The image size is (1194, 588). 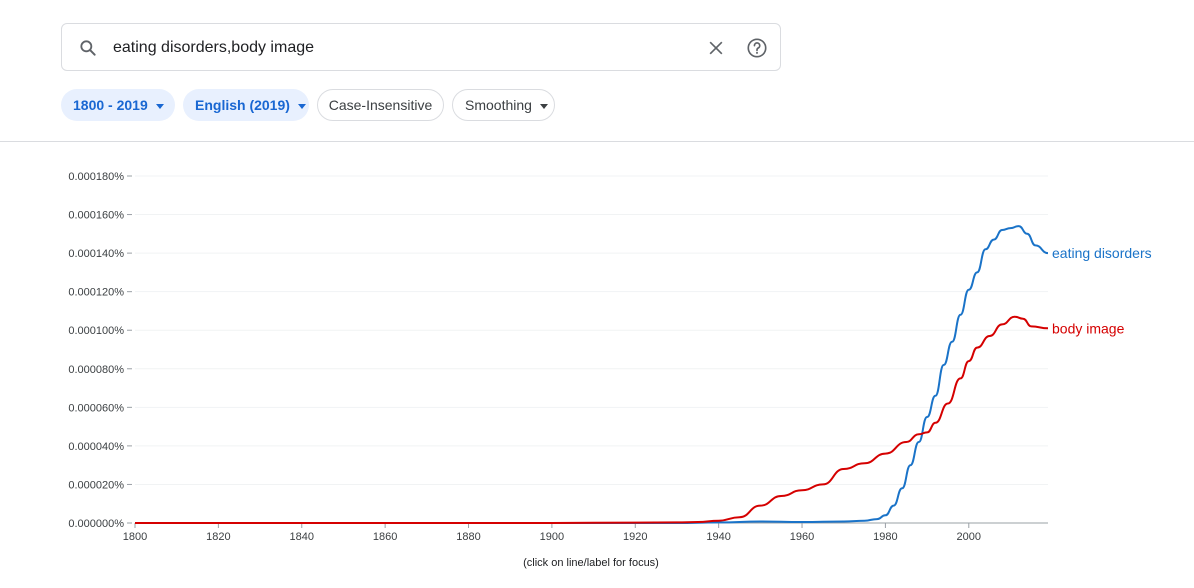 I want to click on y-tick-label: 0.000040%, so click(x=96, y=447).